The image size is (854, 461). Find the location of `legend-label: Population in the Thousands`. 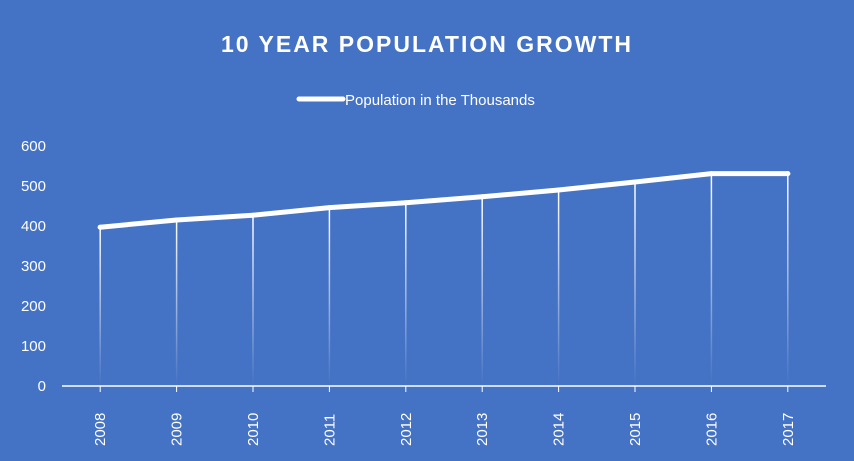

legend-label: Population in the Thousands is located at coordinates (440, 100).